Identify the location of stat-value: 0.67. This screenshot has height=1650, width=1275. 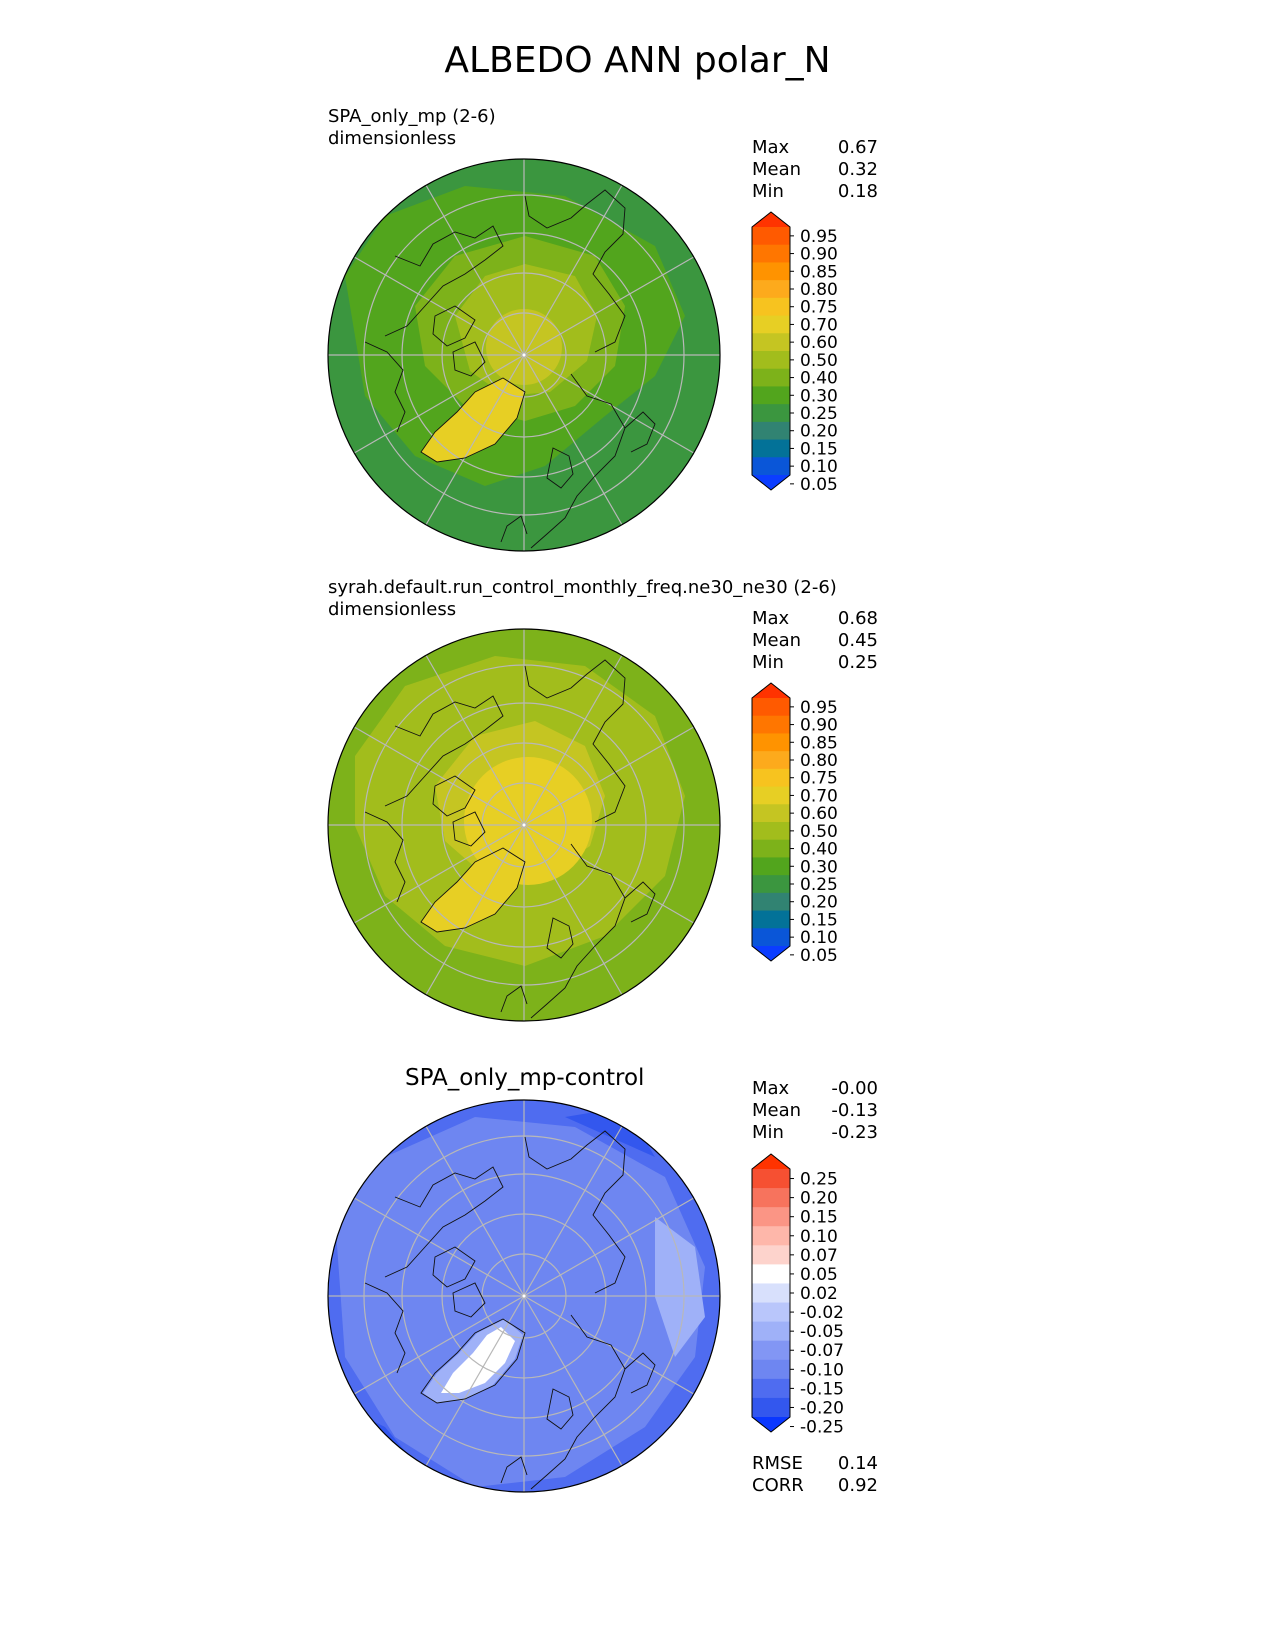
(857, 147).